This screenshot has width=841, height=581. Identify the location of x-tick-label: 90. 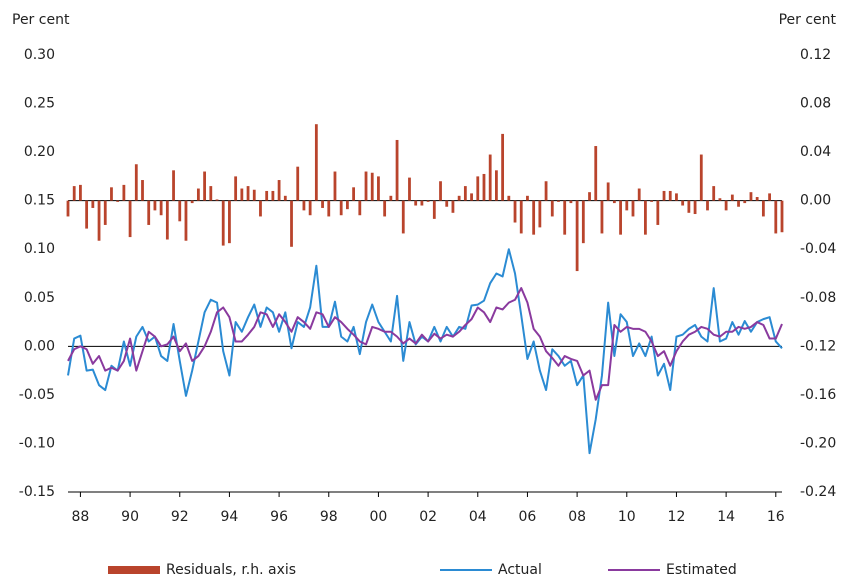
(130, 517).